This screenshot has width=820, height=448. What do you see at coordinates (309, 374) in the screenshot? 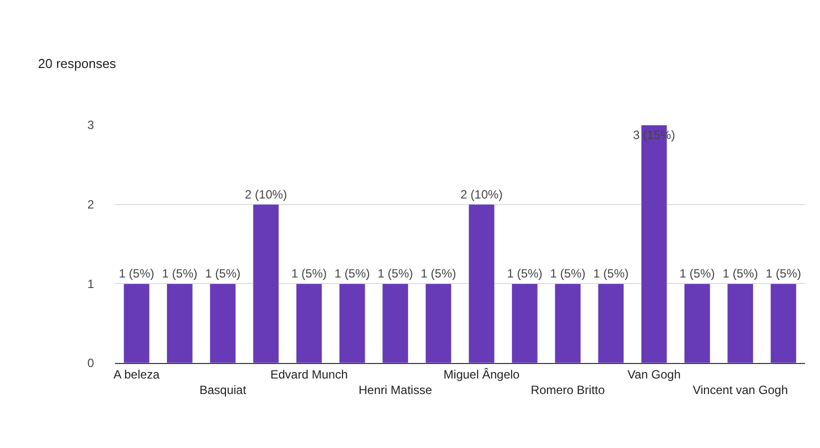
I see `x-tick-label: Edvard Munch` at bounding box center [309, 374].